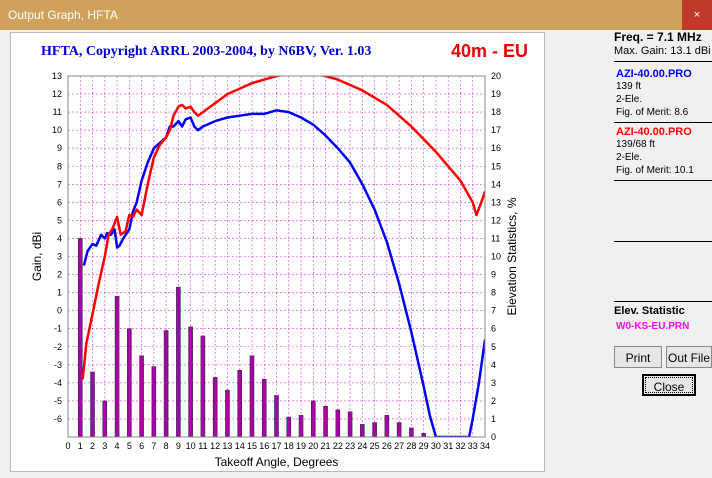  I want to click on y-tick-label: 12, so click(57, 94).